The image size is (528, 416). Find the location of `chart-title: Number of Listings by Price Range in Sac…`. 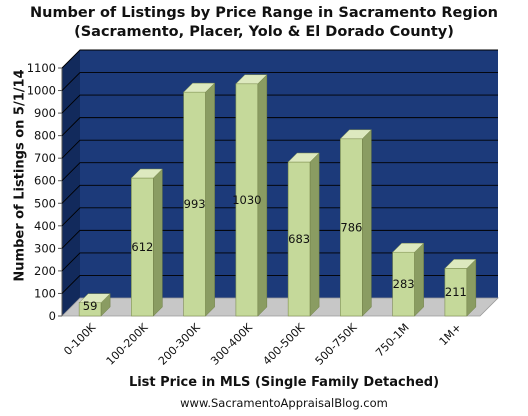

chart-title: Number of Listings by Price Range in Sac… is located at coordinates (263, 13).